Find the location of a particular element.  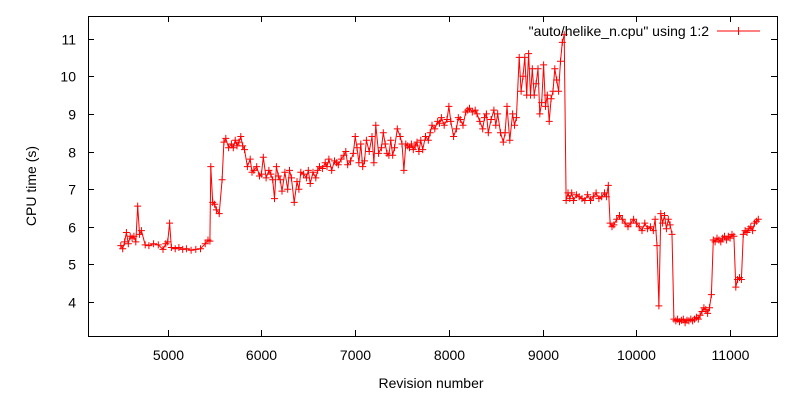

y-tick-label: 4 is located at coordinates (72, 303).